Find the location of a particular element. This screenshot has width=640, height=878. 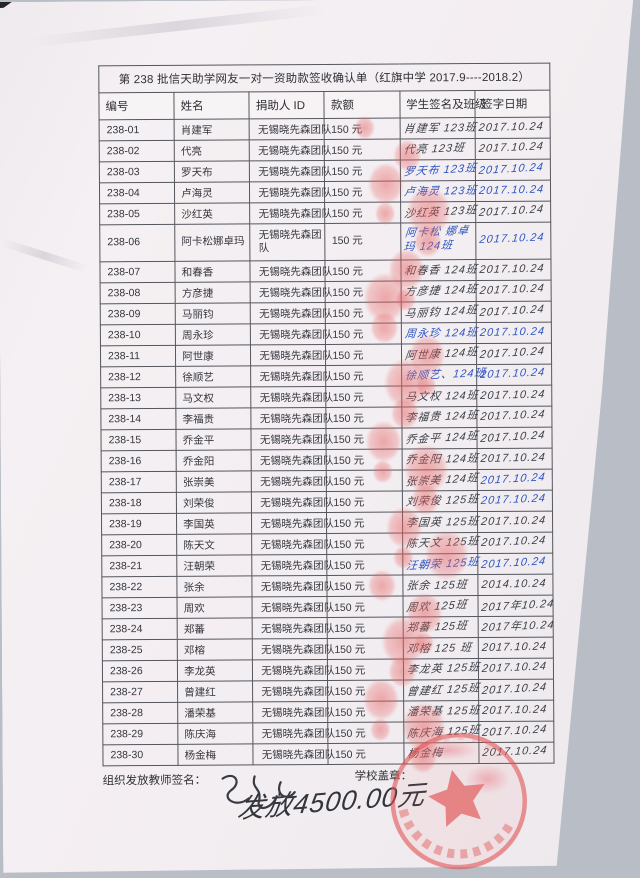

cell-sig: 潘荣基 125班 is located at coordinates (442, 711).